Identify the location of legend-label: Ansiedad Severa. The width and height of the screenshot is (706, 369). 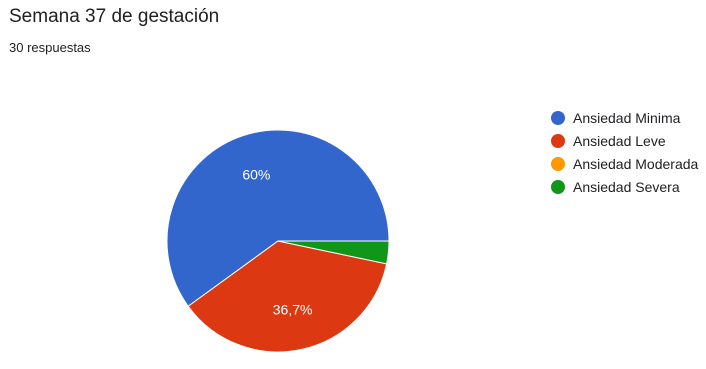
(626, 186).